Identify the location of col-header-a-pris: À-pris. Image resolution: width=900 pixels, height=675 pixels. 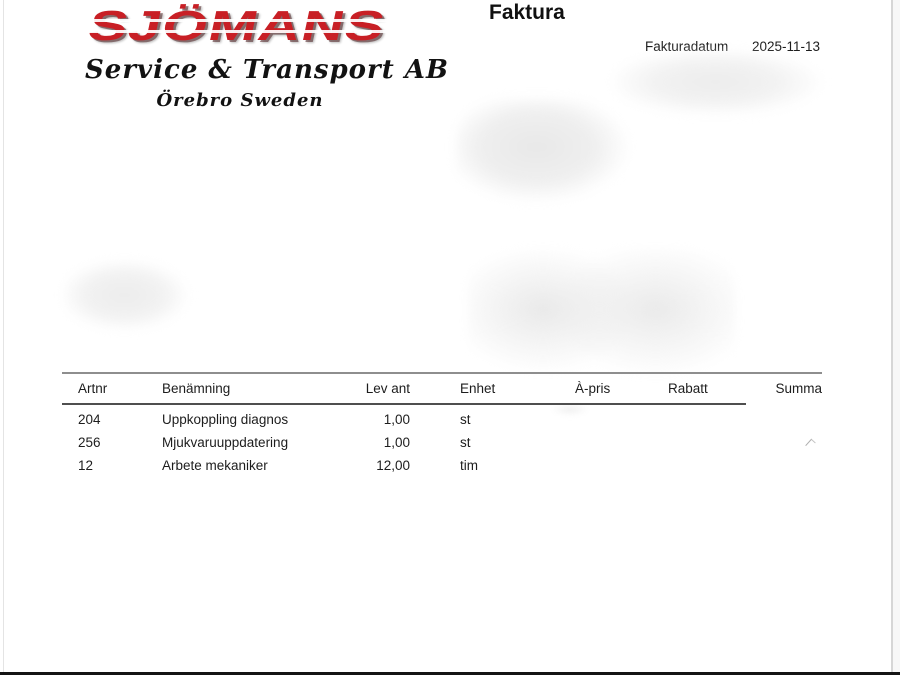
(593, 388).